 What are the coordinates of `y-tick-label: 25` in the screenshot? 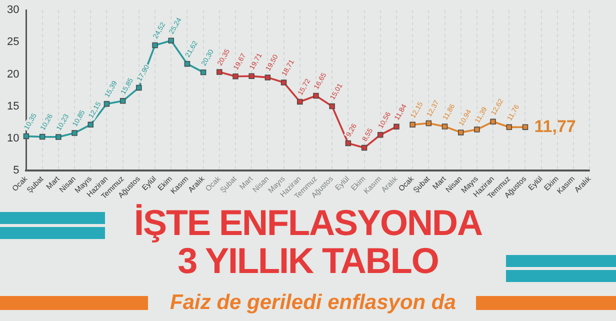 It's located at (13, 42).